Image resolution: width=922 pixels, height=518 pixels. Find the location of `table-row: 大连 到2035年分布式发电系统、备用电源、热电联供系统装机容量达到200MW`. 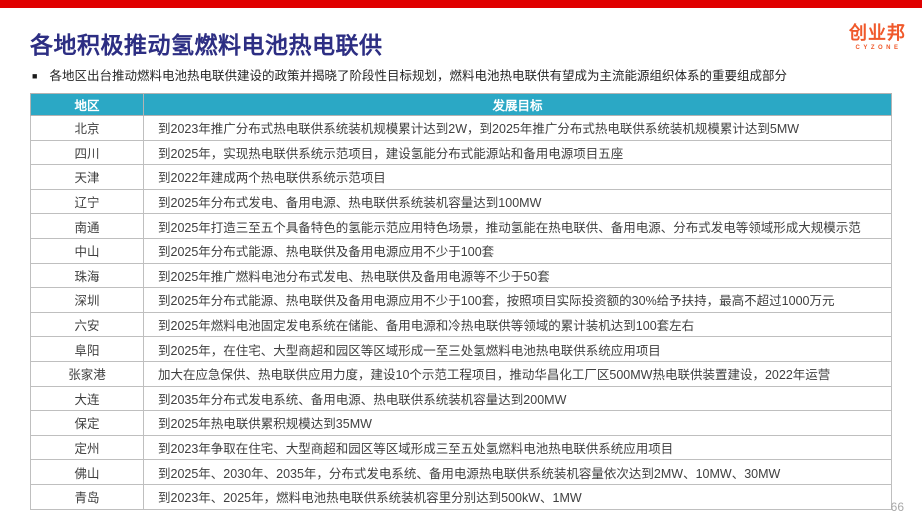

table-row: 大连 到2035年分布式发电系统、备用电源、热电联供系统装机容量达到200MW is located at coordinates (461, 398).